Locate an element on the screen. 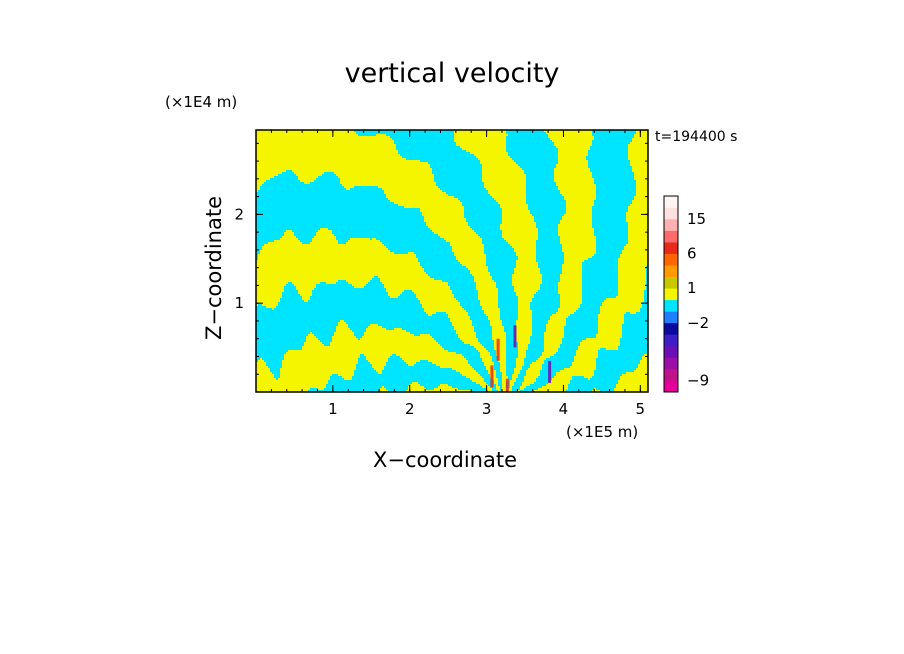 The height and width of the screenshot is (654, 904). x-tick-label: 5 is located at coordinates (641, 409).